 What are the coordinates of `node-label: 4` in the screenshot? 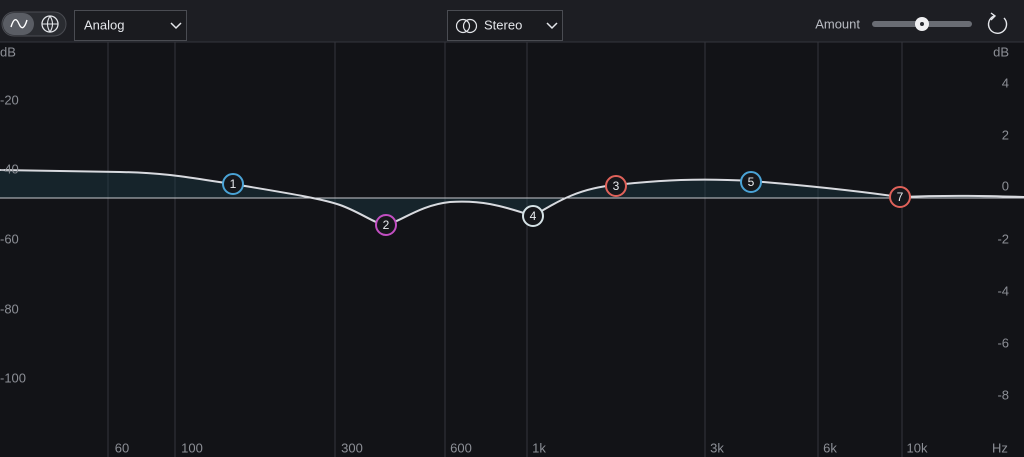 It's located at (533, 216).